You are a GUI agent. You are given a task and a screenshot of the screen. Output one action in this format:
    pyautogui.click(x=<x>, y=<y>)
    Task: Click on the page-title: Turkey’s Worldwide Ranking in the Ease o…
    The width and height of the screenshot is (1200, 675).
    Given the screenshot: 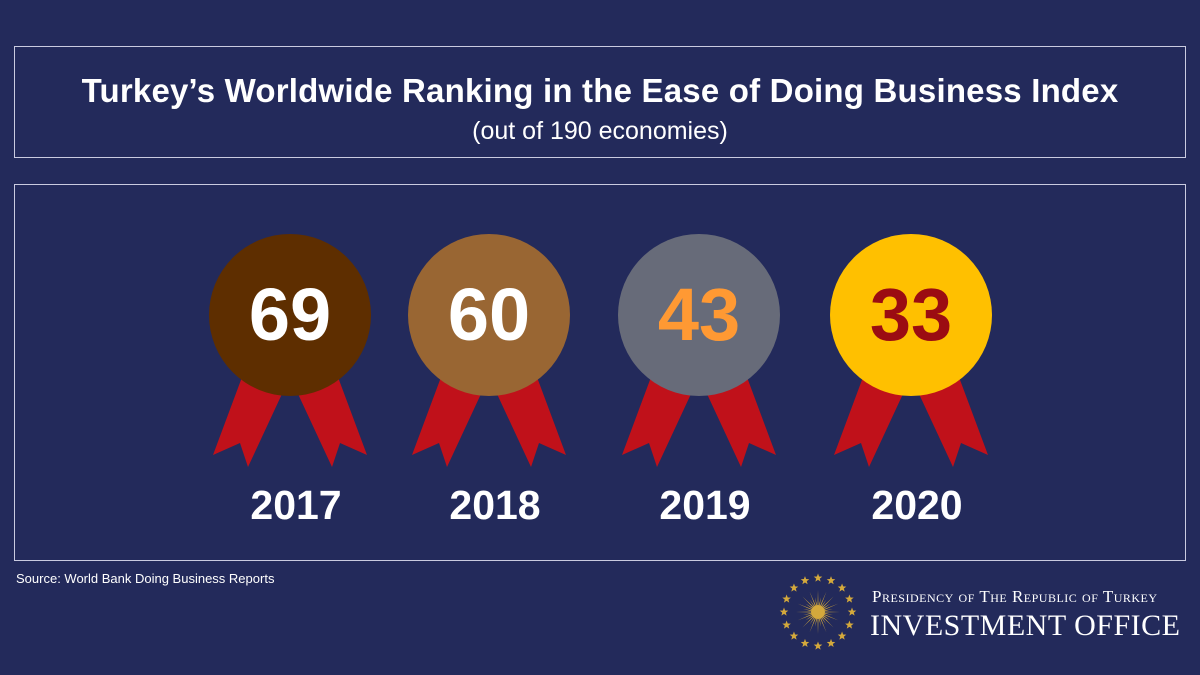 What is the action you would take?
    pyautogui.click(x=600, y=90)
    